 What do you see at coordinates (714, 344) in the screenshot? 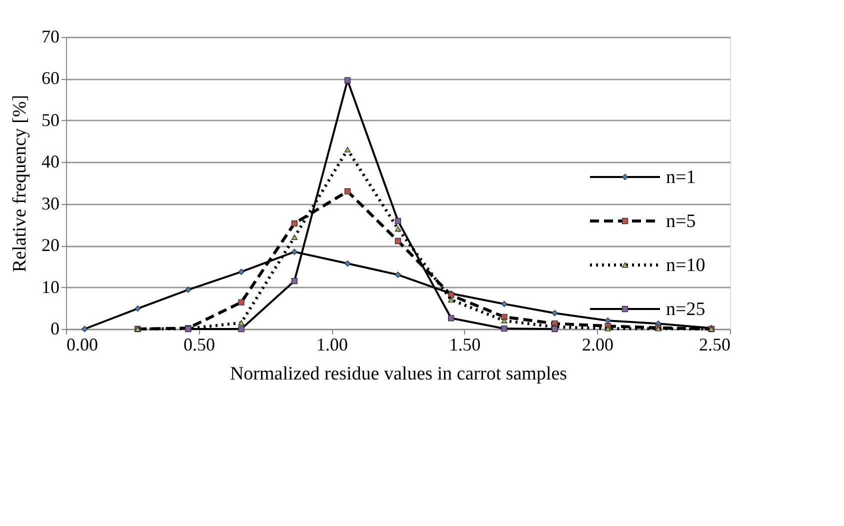
I see `x-tick-label: 2.50` at bounding box center [714, 344].